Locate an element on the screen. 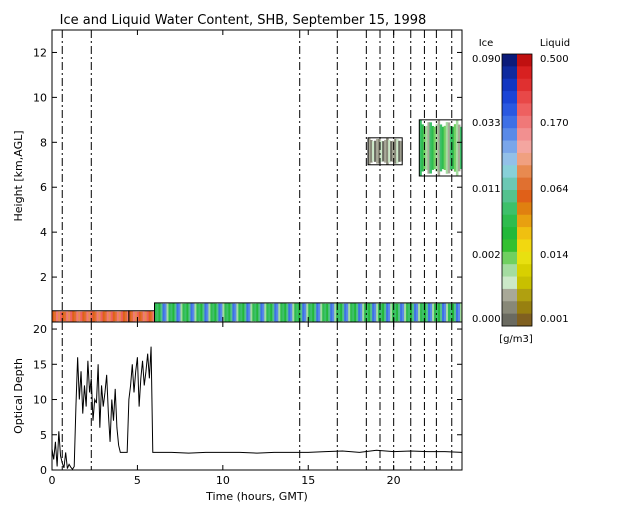 This screenshot has width=640, height=516. colorbar-liquid-header: Liquid is located at coordinates (555, 43).